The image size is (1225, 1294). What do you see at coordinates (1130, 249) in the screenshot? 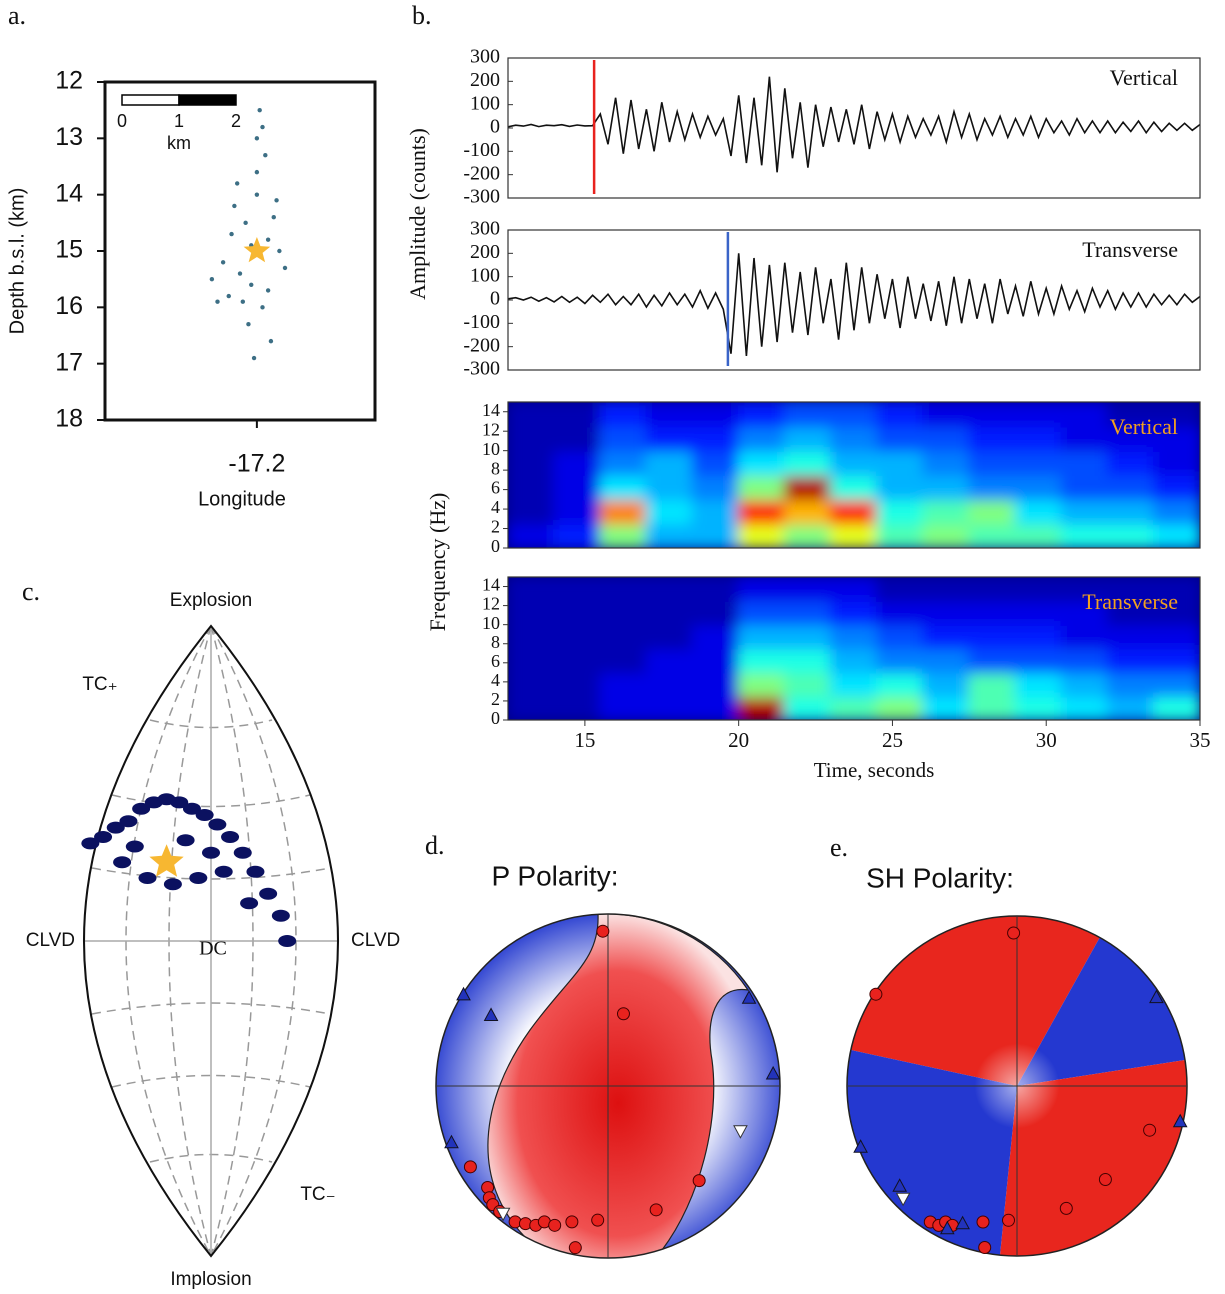
I see `annotation: Transverse` at bounding box center [1130, 249].